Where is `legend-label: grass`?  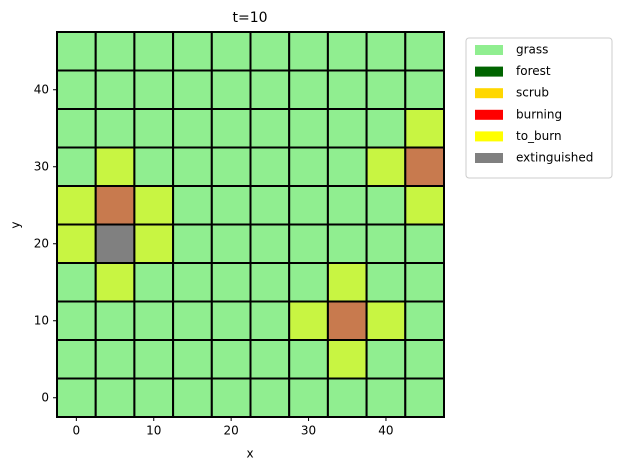
legend-label: grass is located at coordinates (532, 50).